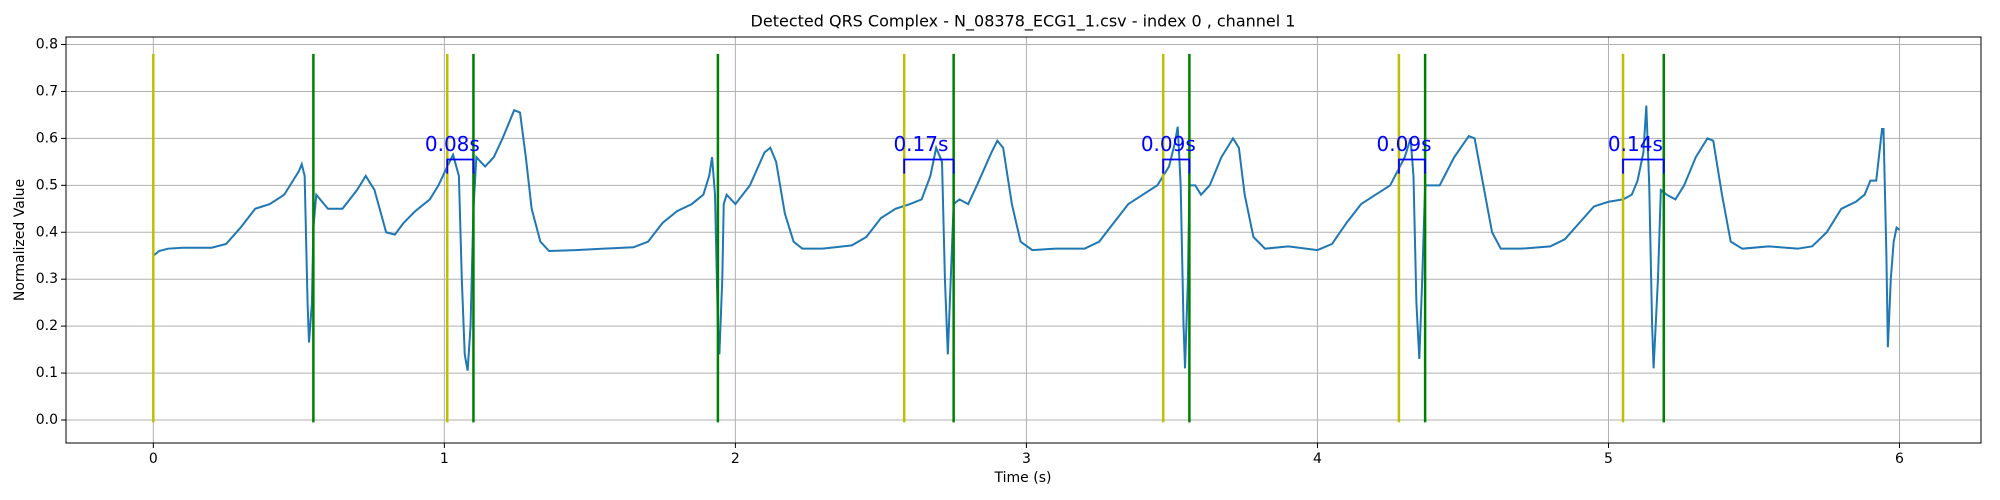  Describe the element at coordinates (444, 459) in the screenshot. I see `x-tick-label: 1` at that location.